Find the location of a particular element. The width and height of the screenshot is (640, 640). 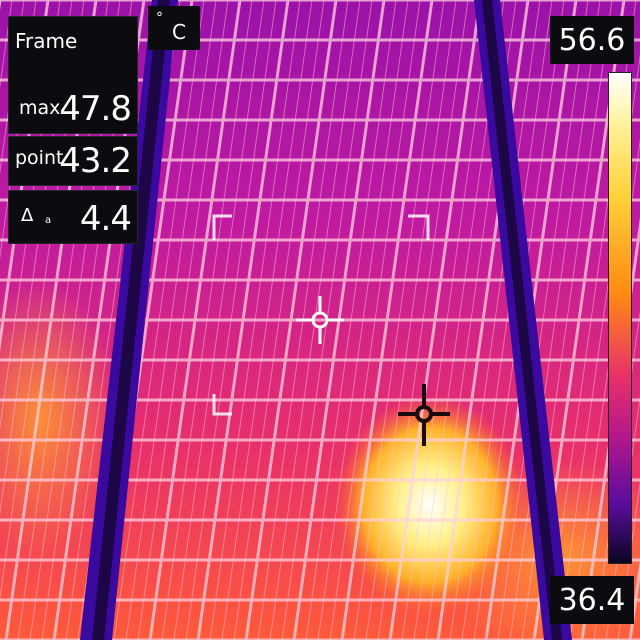

frame-max-readout: Frame max 47.8 is located at coordinates (73, 75).